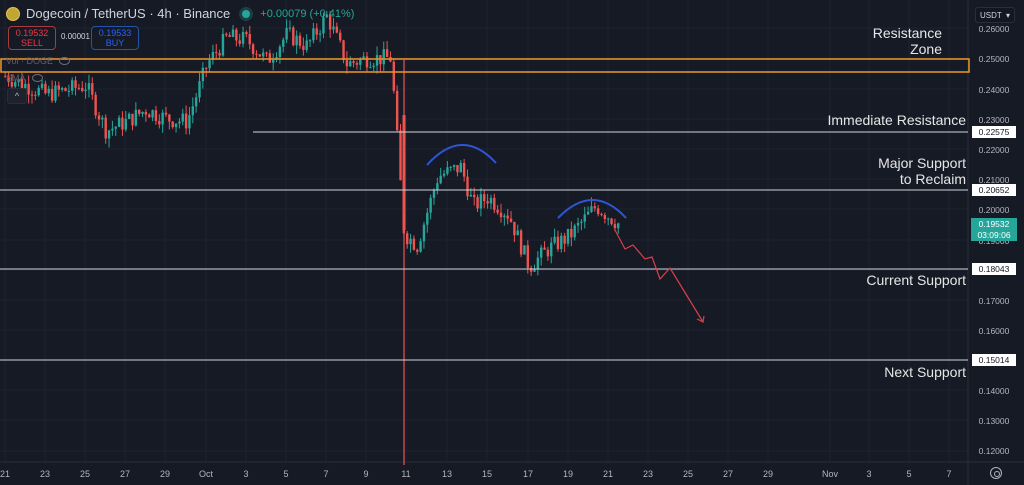 This screenshot has width=1024, height=485. I want to click on candle-countdown: 03:09:06, so click(994, 235).